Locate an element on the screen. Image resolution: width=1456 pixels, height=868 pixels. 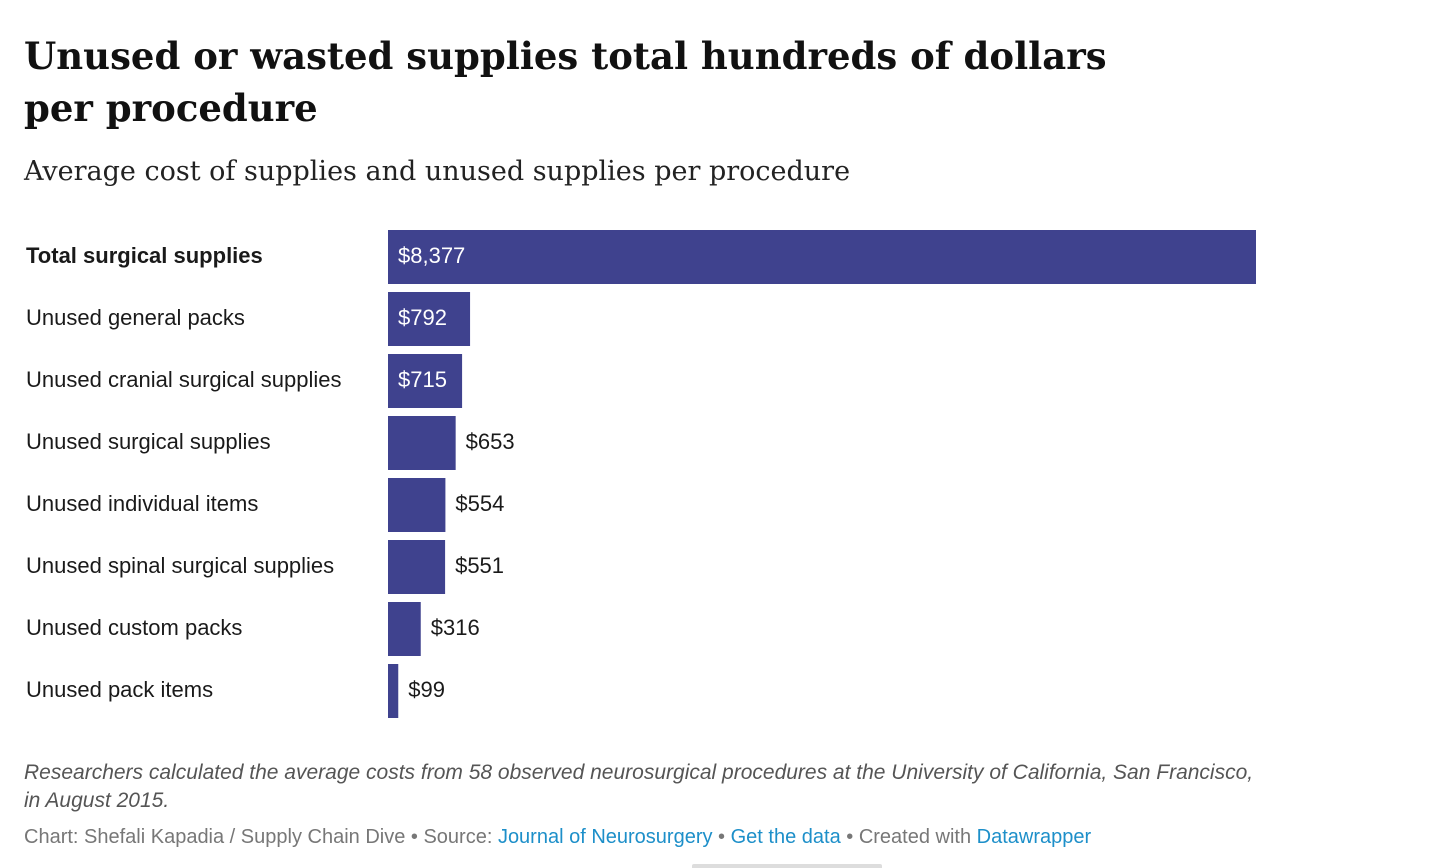
category-label: Unused cranial surgical supplies is located at coordinates (184, 379).